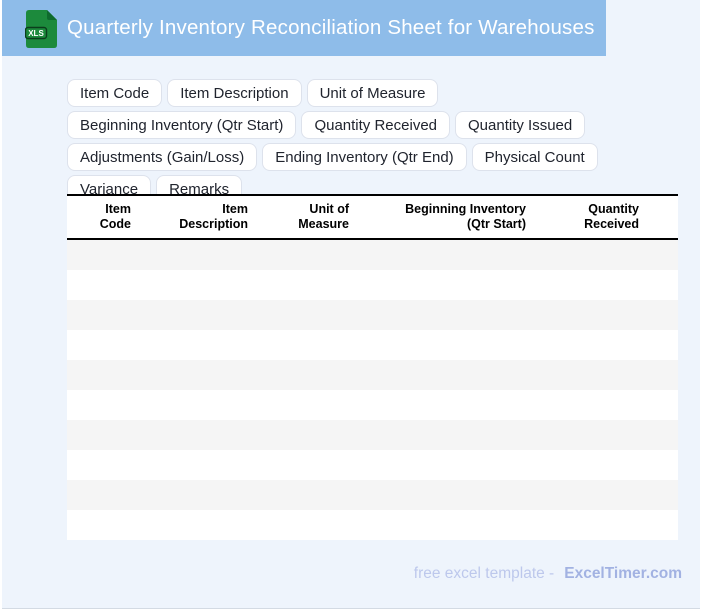 The image size is (702, 616). I want to click on column-header: Beginning Inventory (Qtr Start), so click(465, 216).